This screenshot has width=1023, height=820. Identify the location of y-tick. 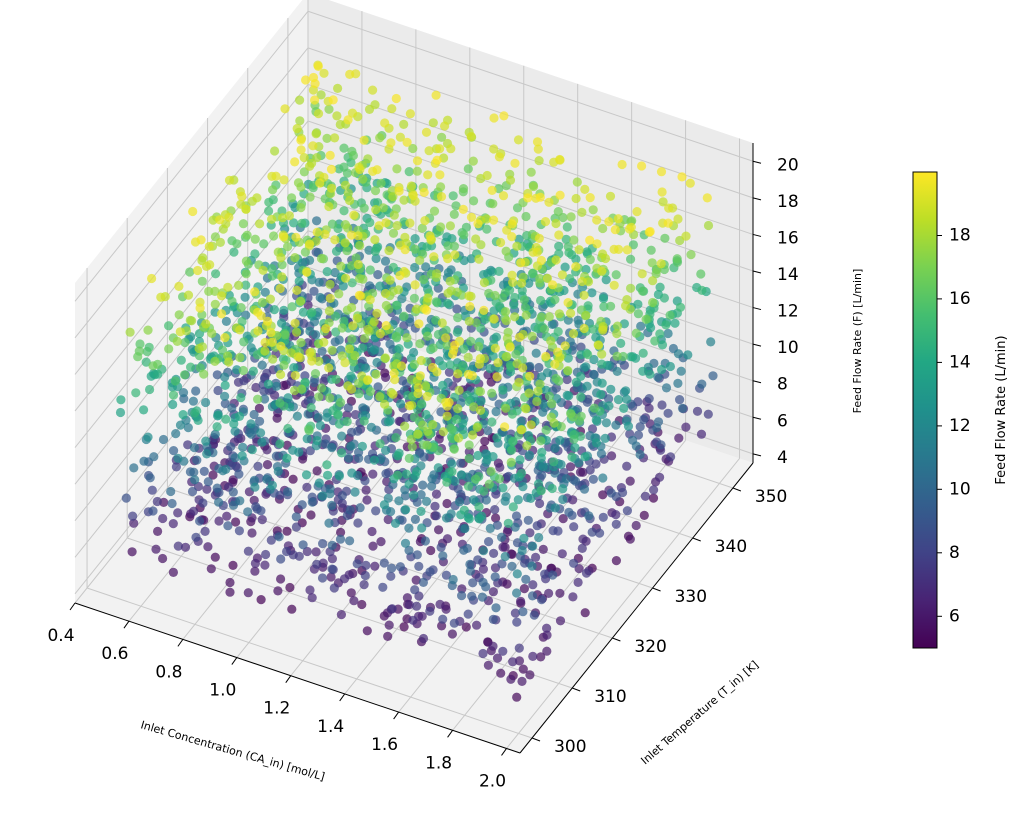
(576, 689).